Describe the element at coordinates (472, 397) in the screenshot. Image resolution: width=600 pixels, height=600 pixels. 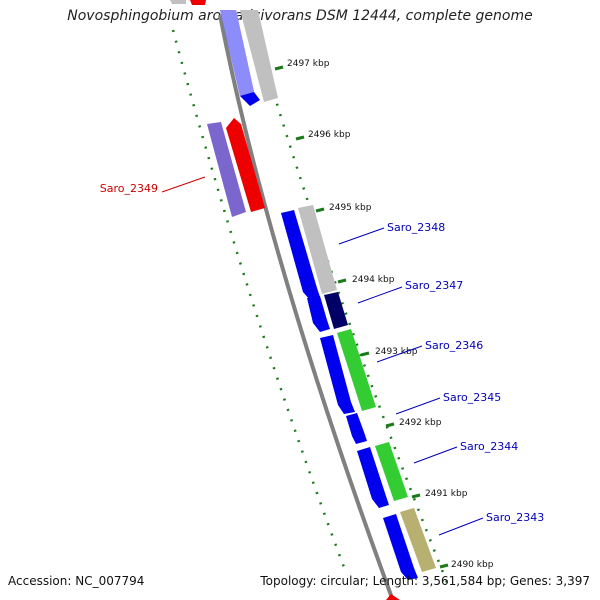
I see `gene-label-saro-2345: Saro_2345` at that location.